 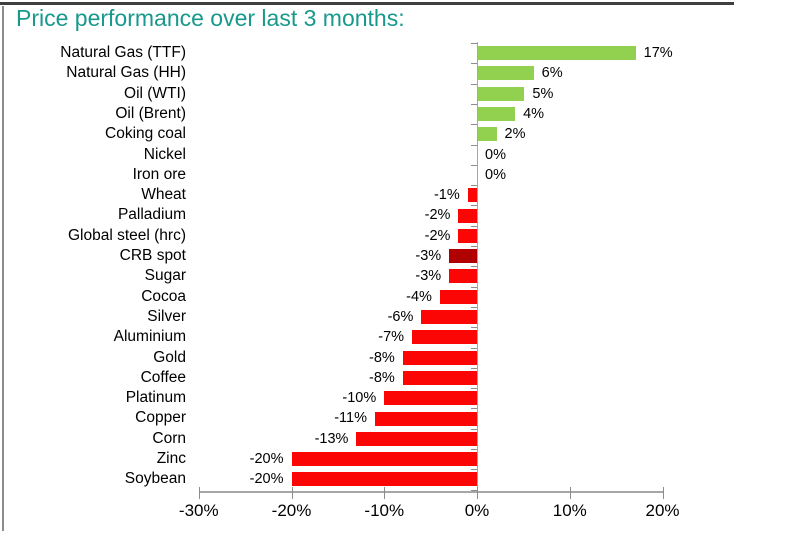 I want to click on bar-gold, so click(x=439, y=357).